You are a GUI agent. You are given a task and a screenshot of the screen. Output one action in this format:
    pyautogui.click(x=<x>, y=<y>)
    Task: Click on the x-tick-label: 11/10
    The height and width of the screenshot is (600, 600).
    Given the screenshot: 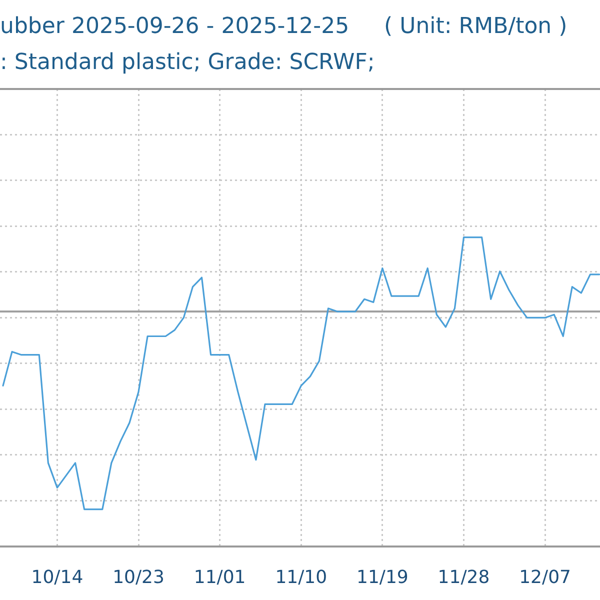 What is the action you would take?
    pyautogui.click(x=301, y=577)
    